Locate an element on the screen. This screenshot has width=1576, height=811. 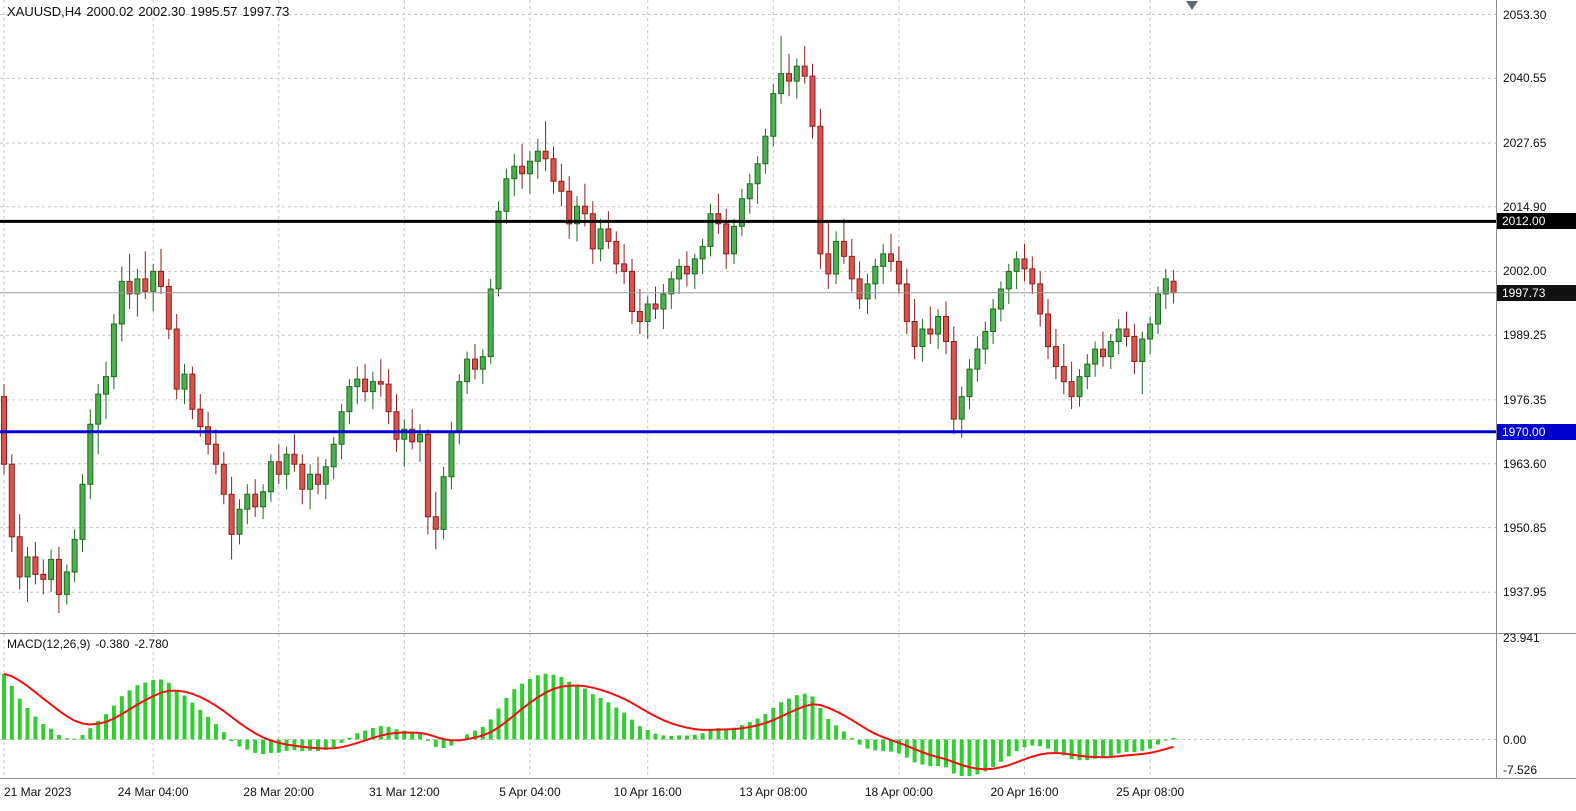
macd-histogram is located at coordinates (589, 724).